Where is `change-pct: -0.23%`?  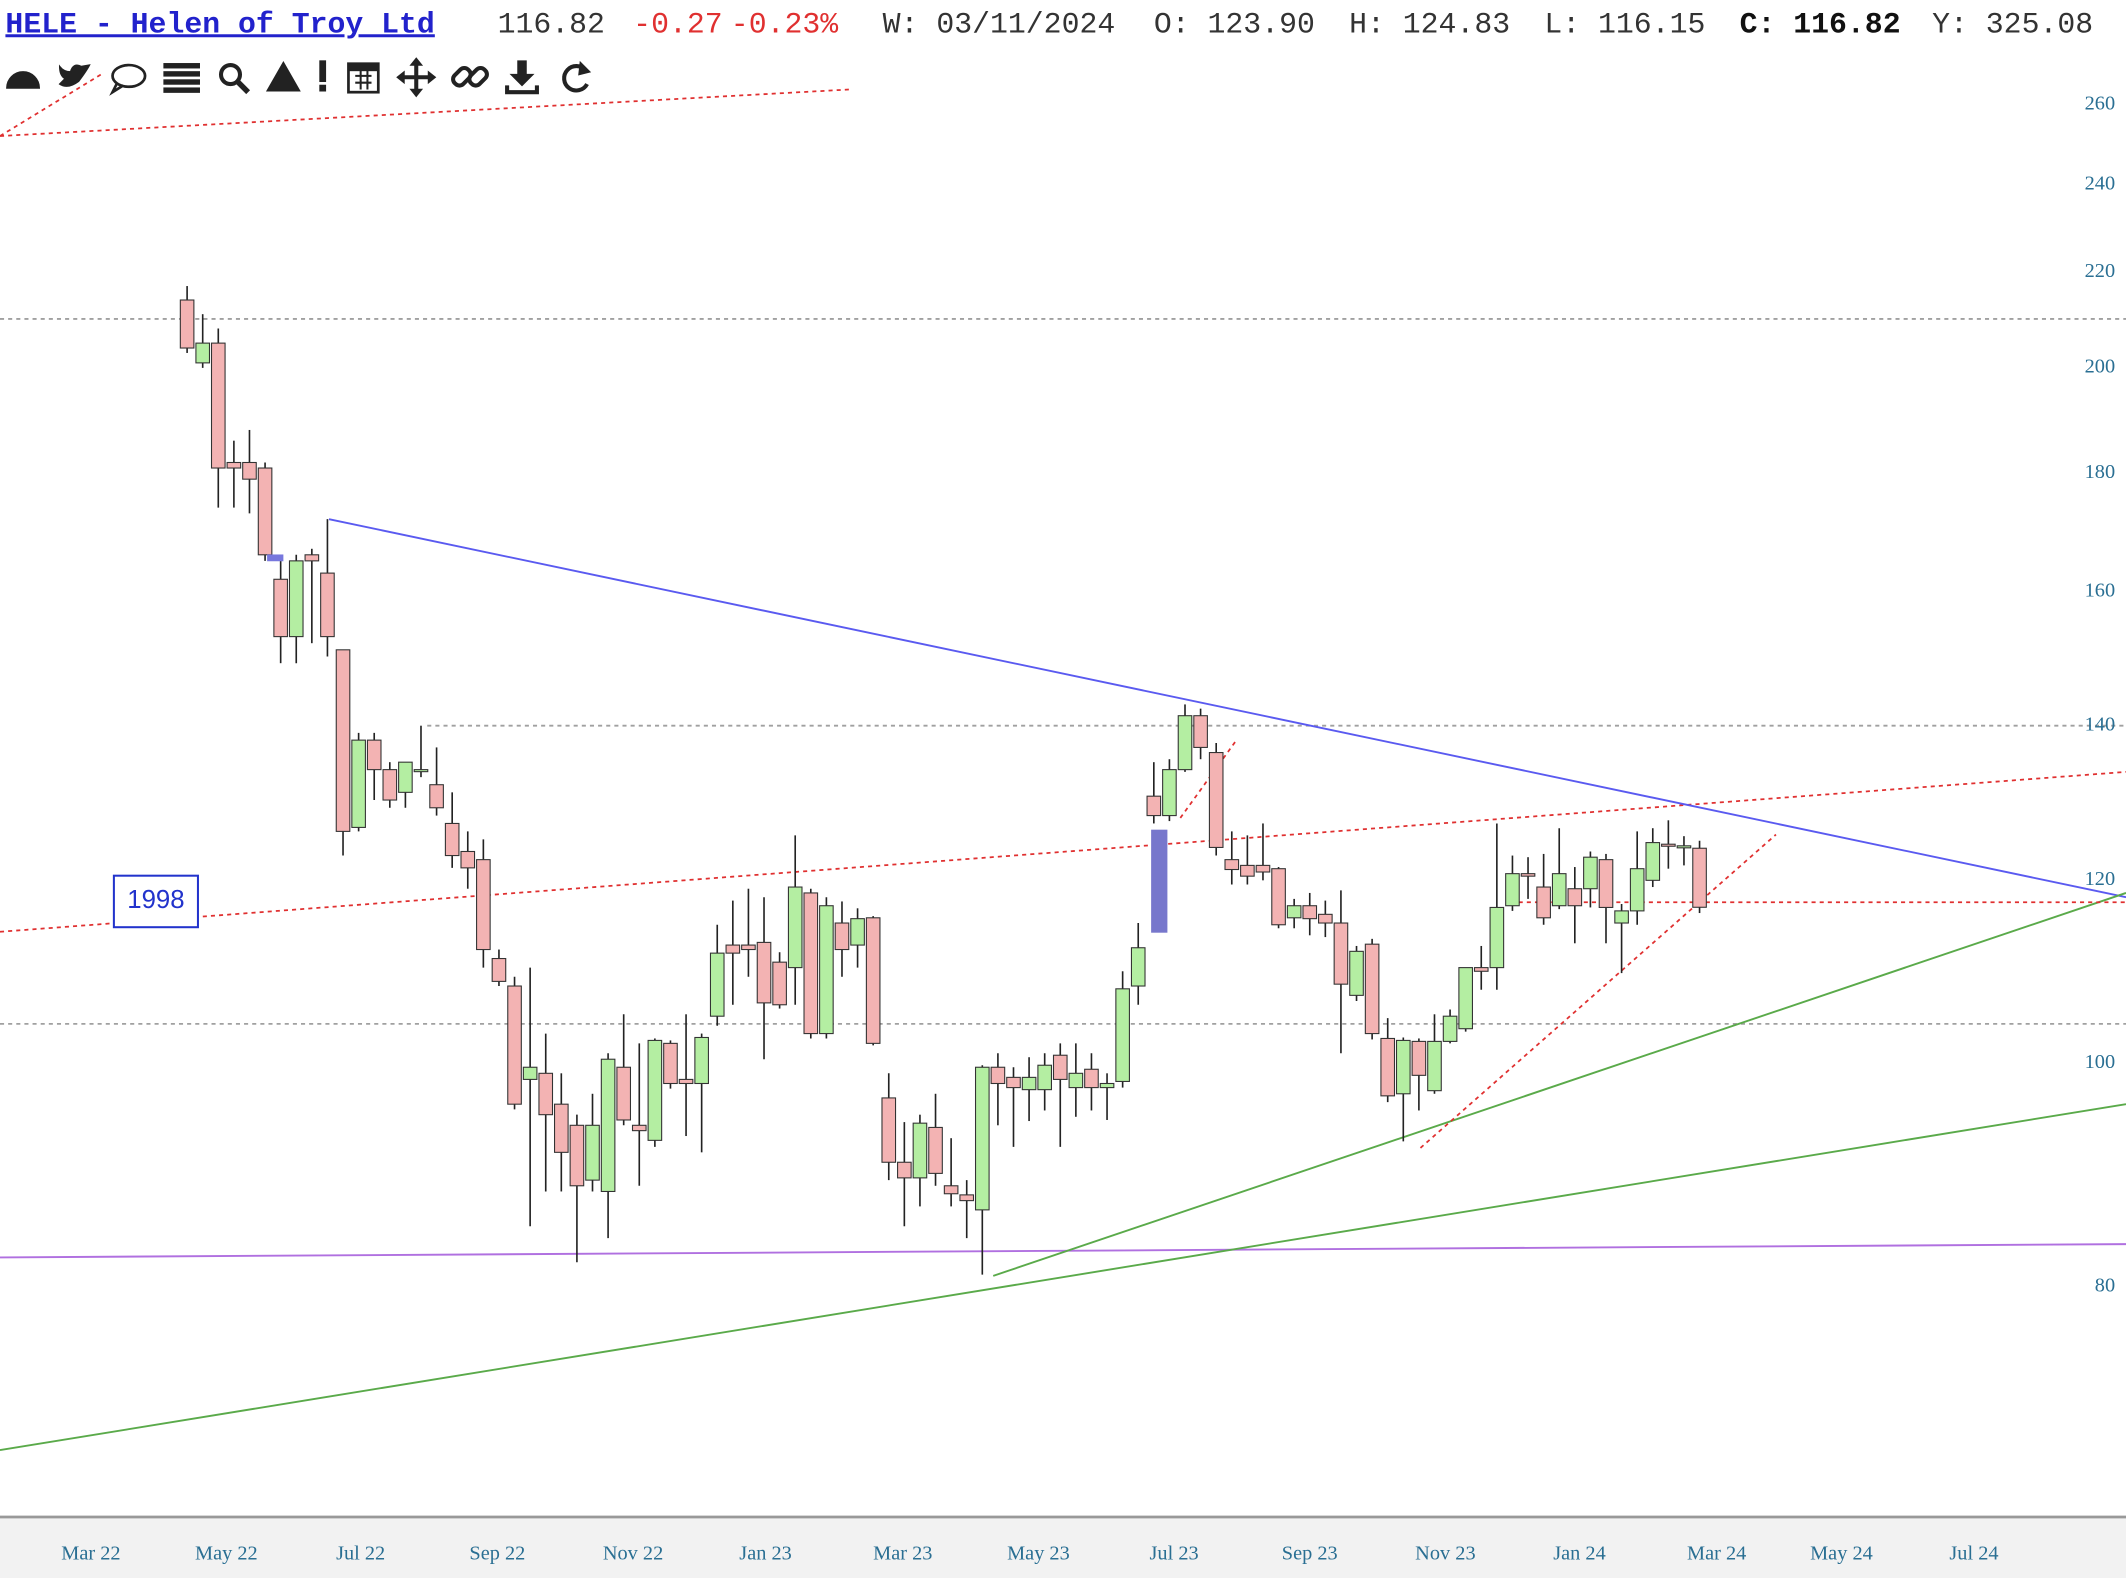
change-pct: -0.23% is located at coordinates (784, 24).